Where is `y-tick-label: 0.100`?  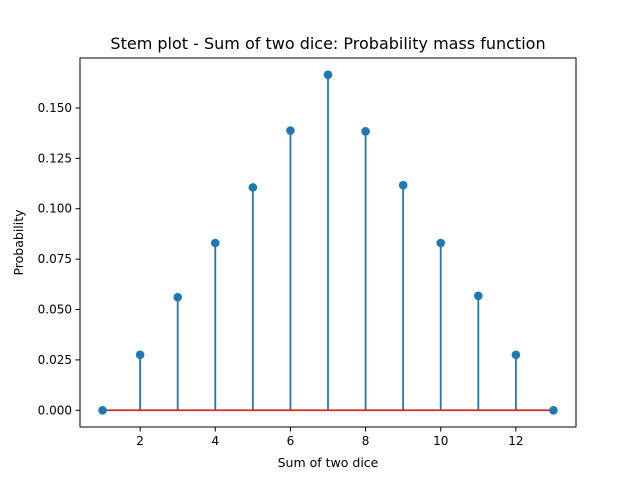
y-tick-label: 0.100 is located at coordinates (55, 209).